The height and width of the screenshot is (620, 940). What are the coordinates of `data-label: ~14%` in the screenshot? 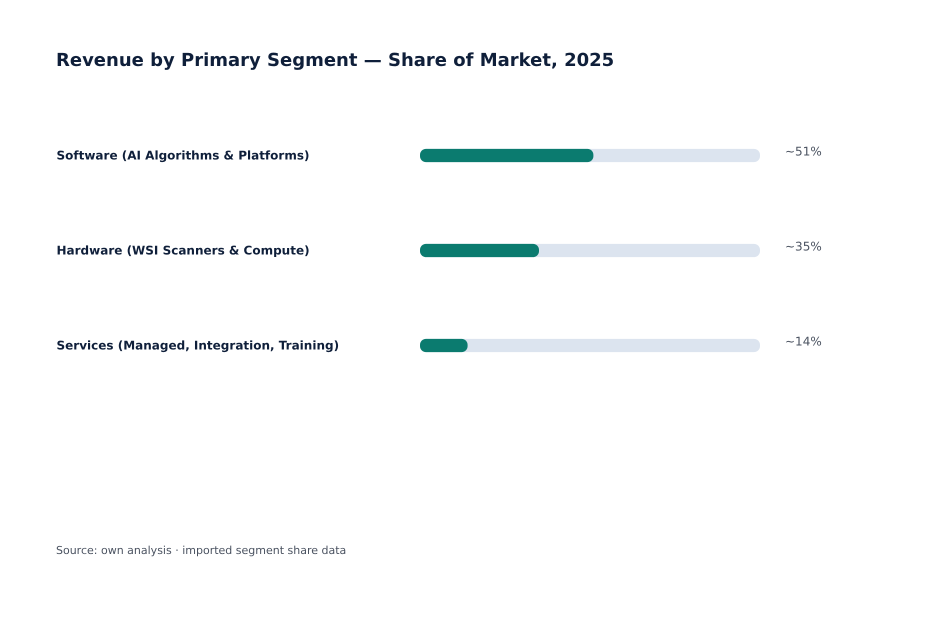 It's located at (803, 341).